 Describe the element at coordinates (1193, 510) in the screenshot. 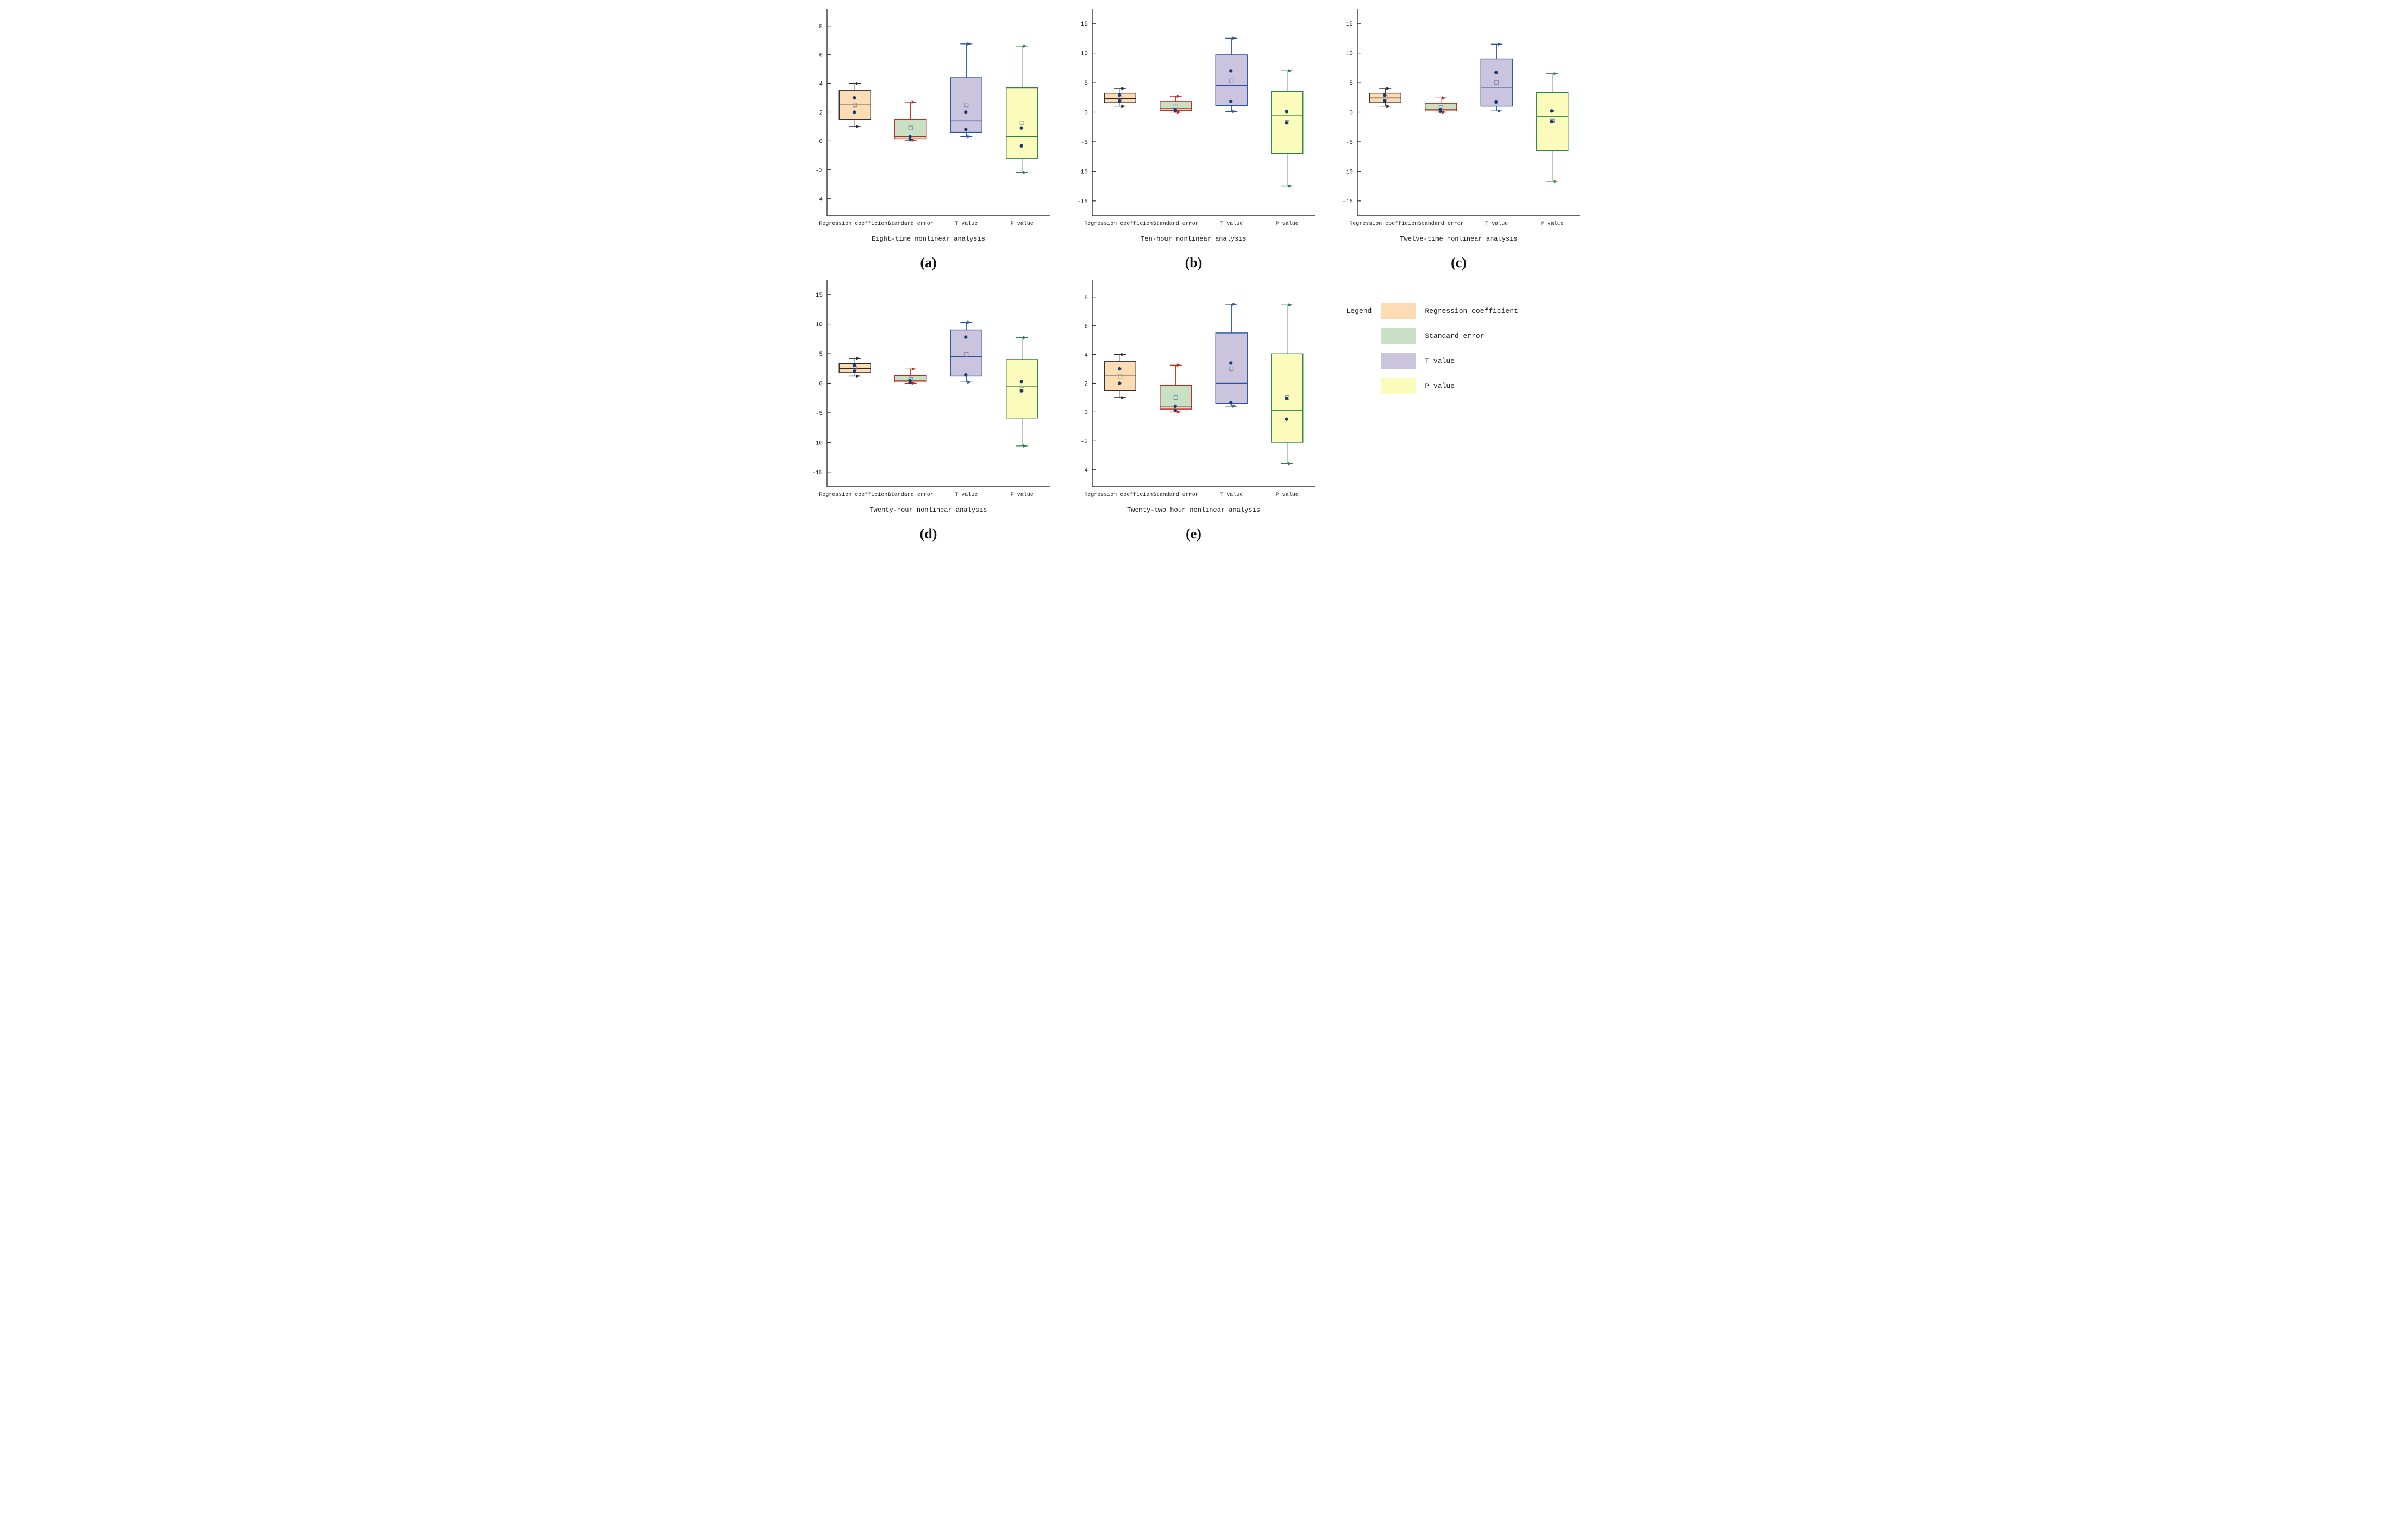

I see `x-axis-title-e: Twenty-two hour nonlinear analysis` at that location.